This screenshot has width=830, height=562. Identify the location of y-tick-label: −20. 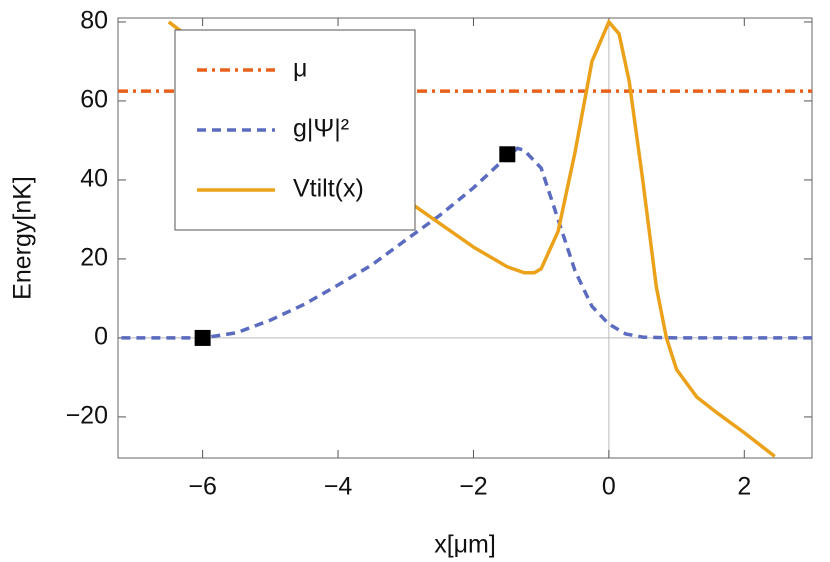
(87, 416).